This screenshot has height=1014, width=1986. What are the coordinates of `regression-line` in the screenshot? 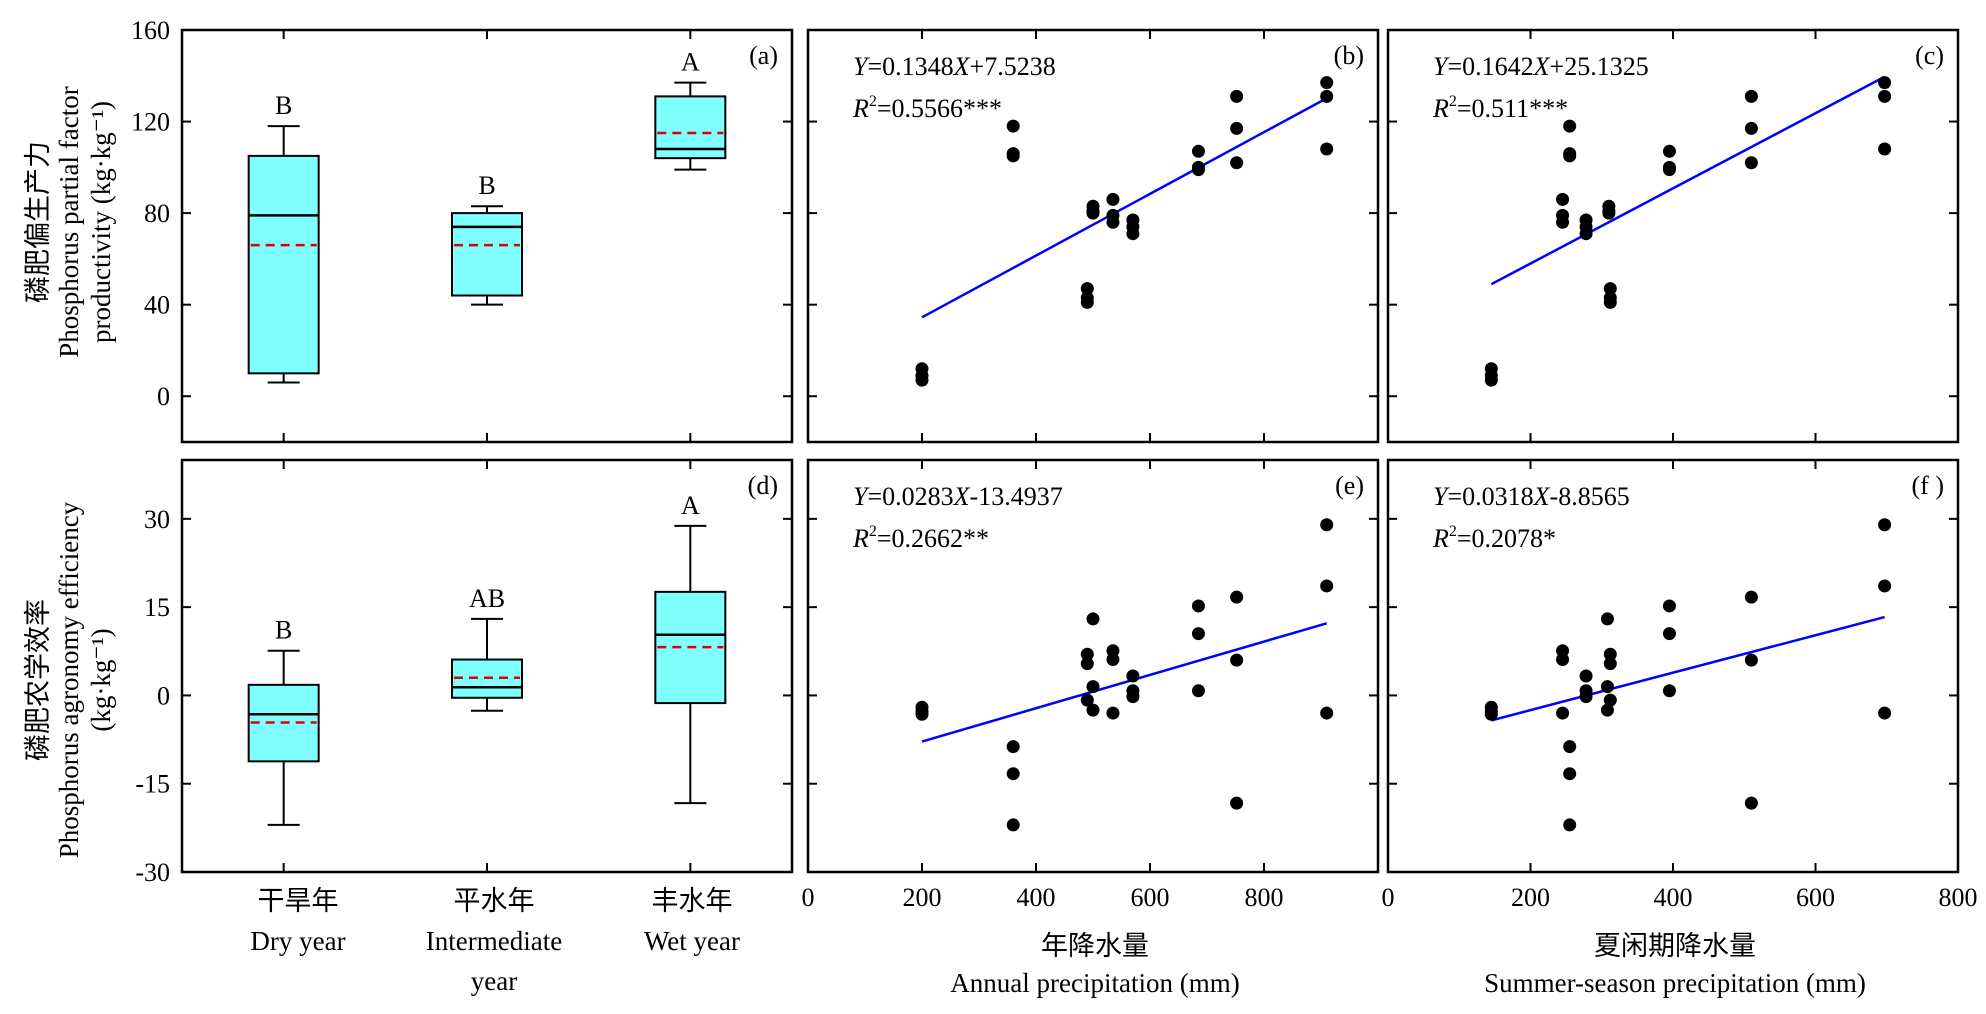 It's located at (1687, 668).